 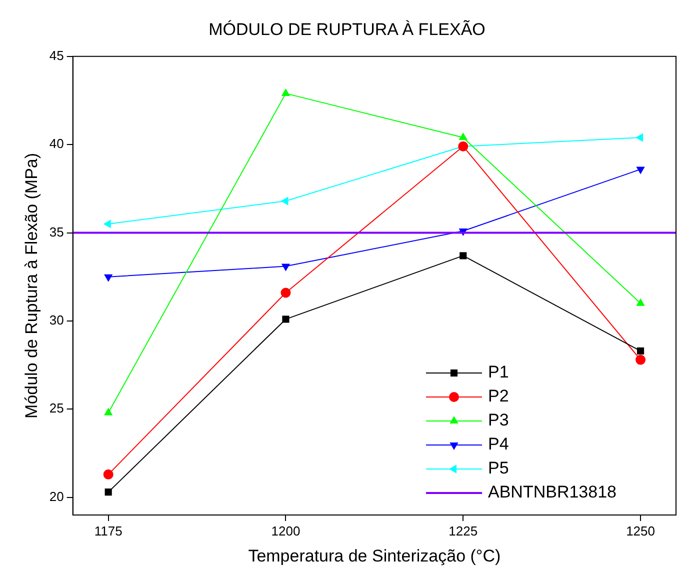 What do you see at coordinates (56, 55) in the screenshot?
I see `y-tick-label: 45` at bounding box center [56, 55].